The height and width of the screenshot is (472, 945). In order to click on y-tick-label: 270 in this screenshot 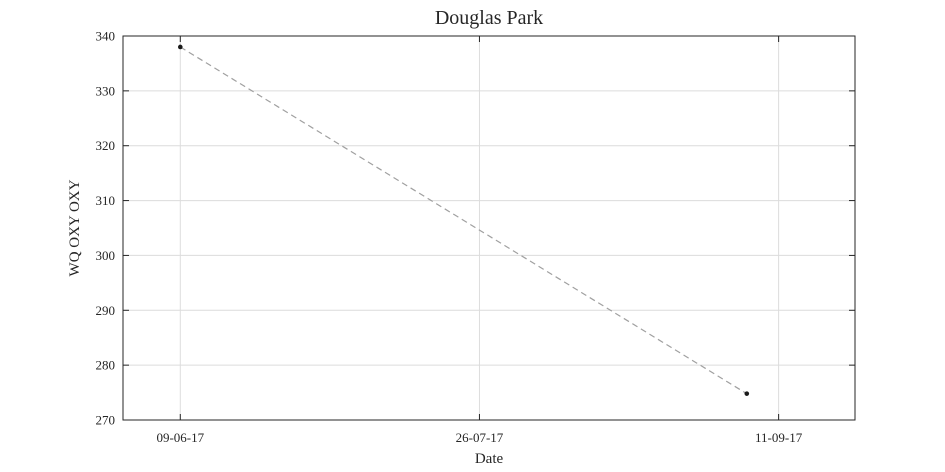, I will do `click(106, 420)`.